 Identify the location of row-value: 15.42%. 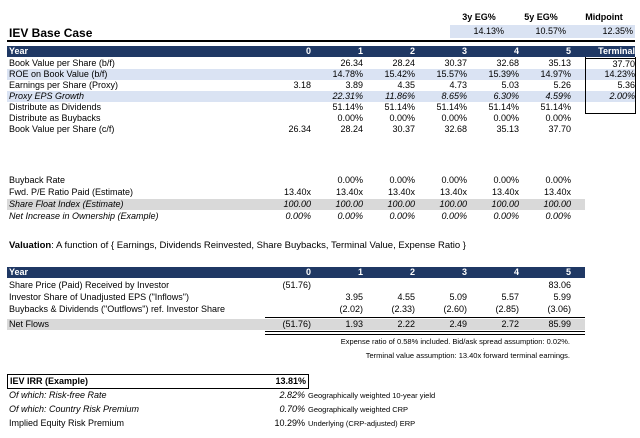
(399, 74).